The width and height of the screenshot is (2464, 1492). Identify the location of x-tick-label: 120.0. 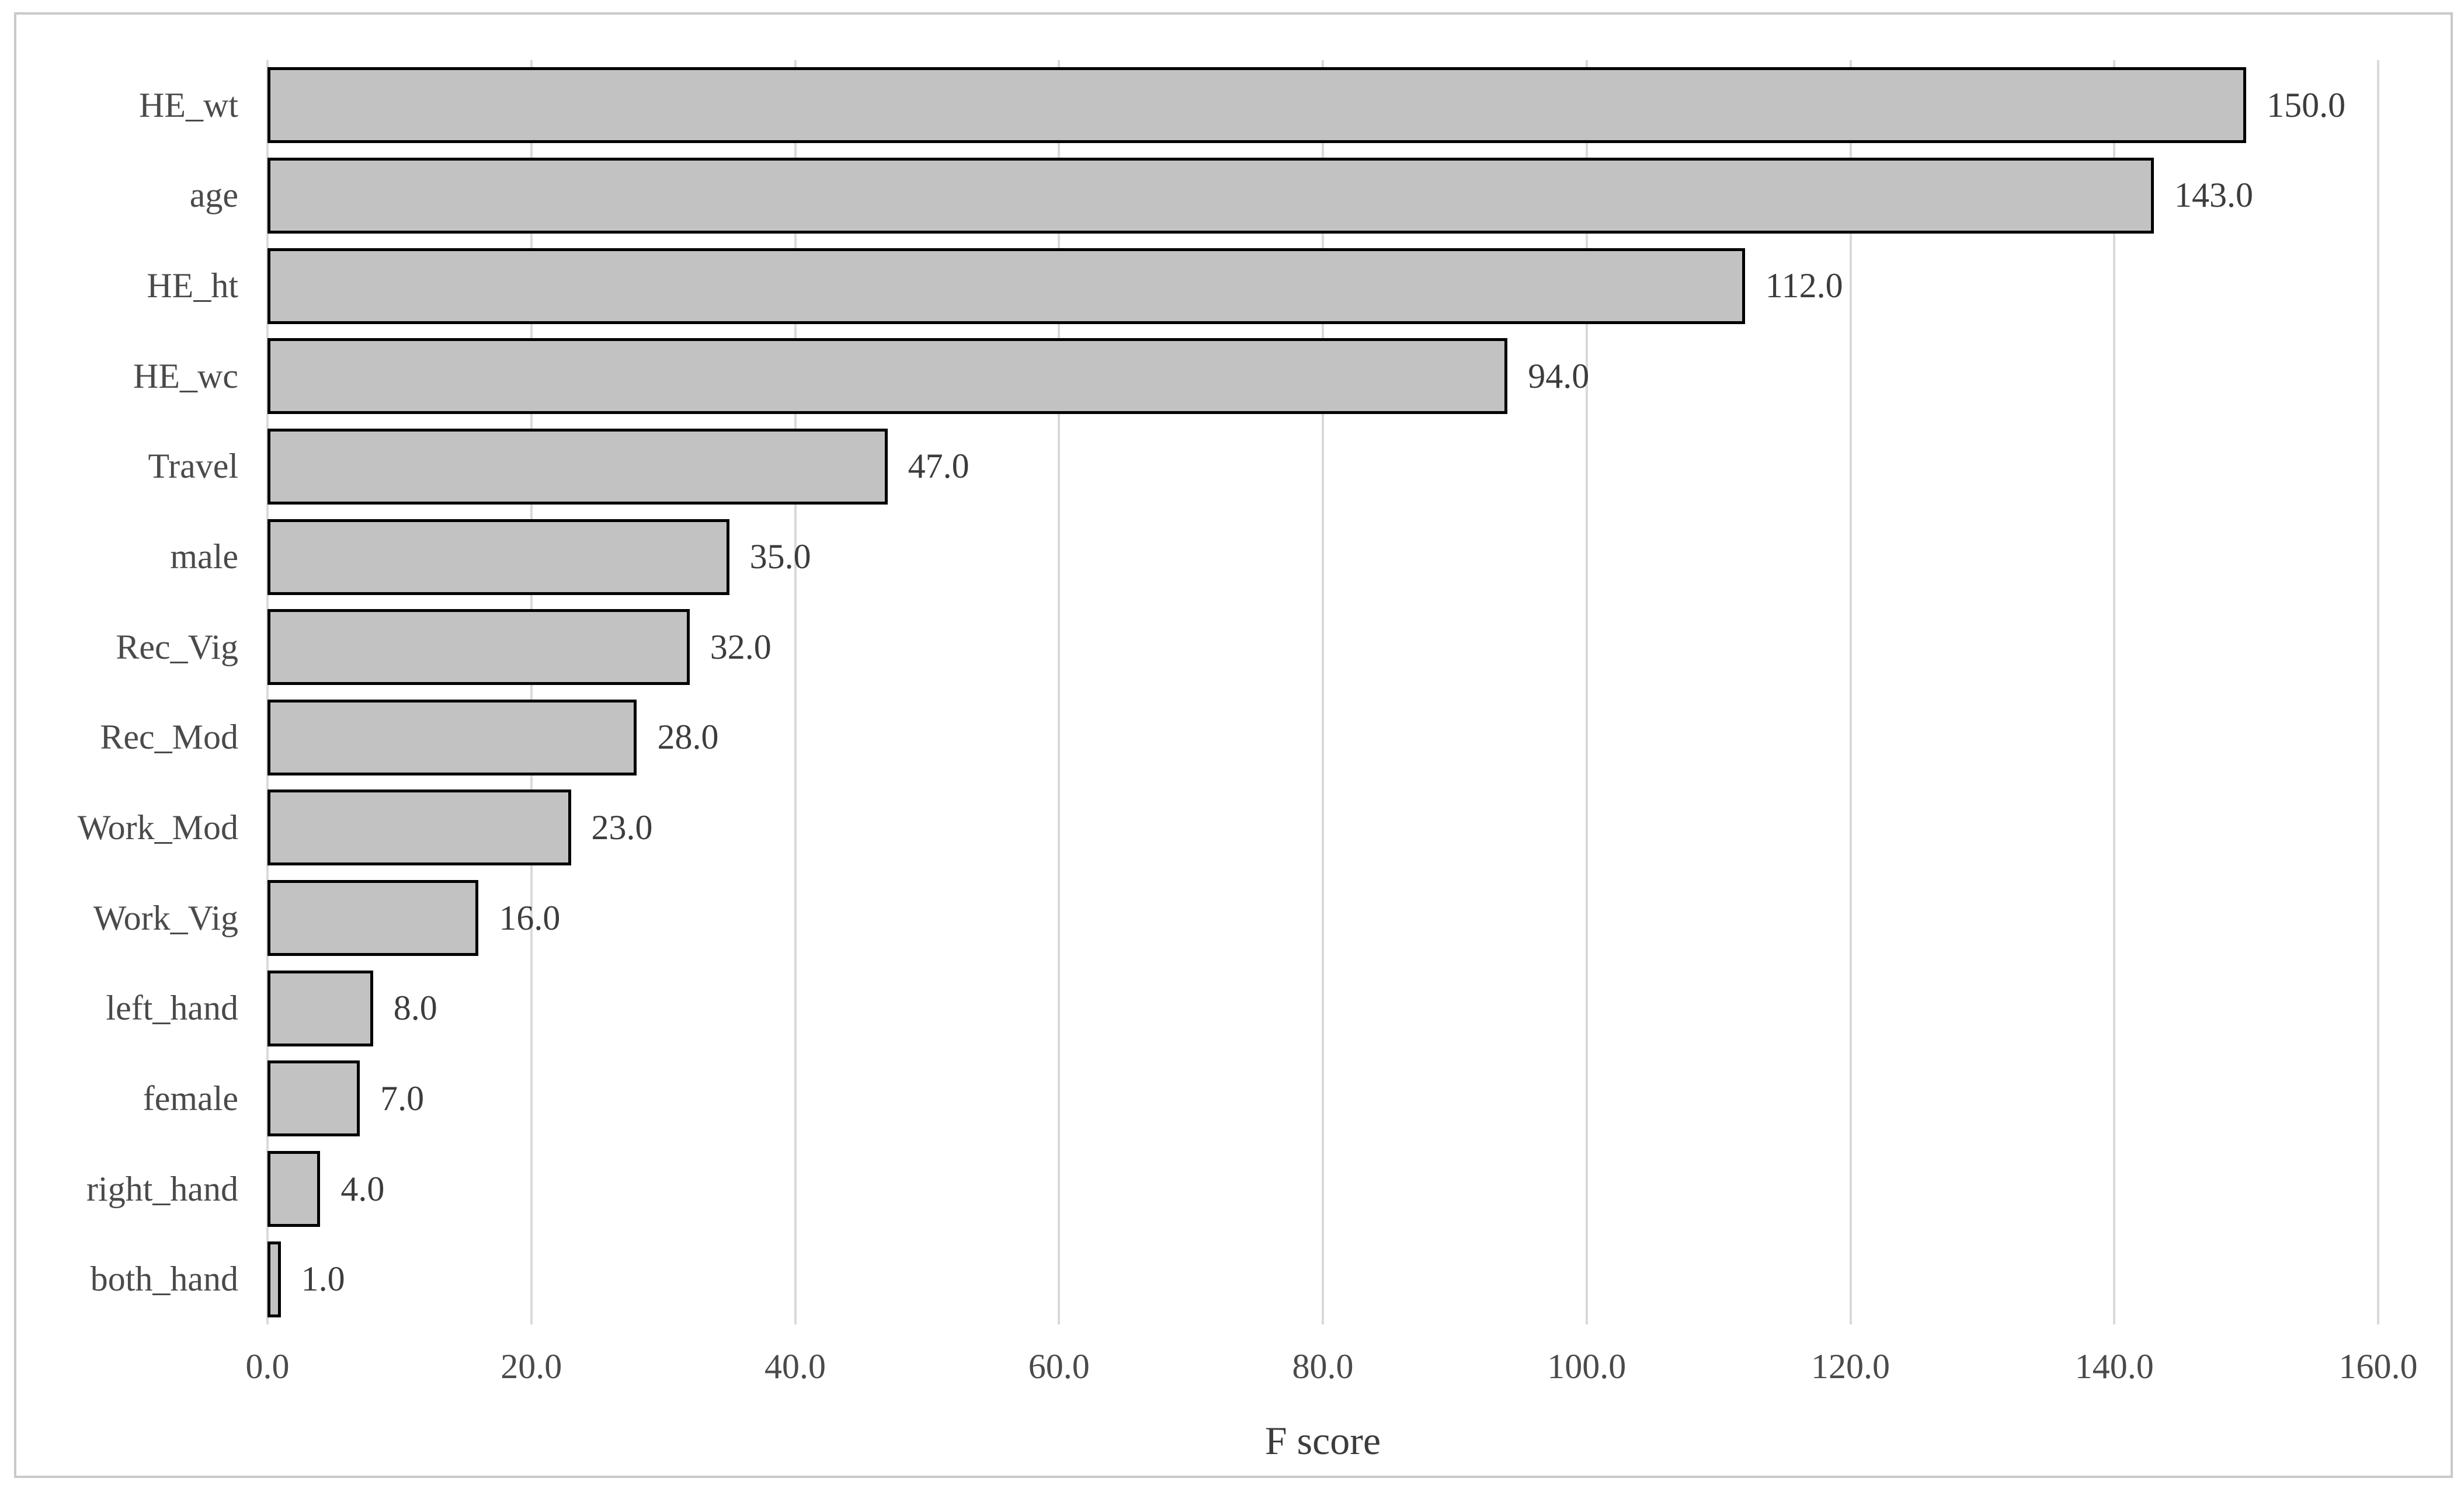
(1851, 1366).